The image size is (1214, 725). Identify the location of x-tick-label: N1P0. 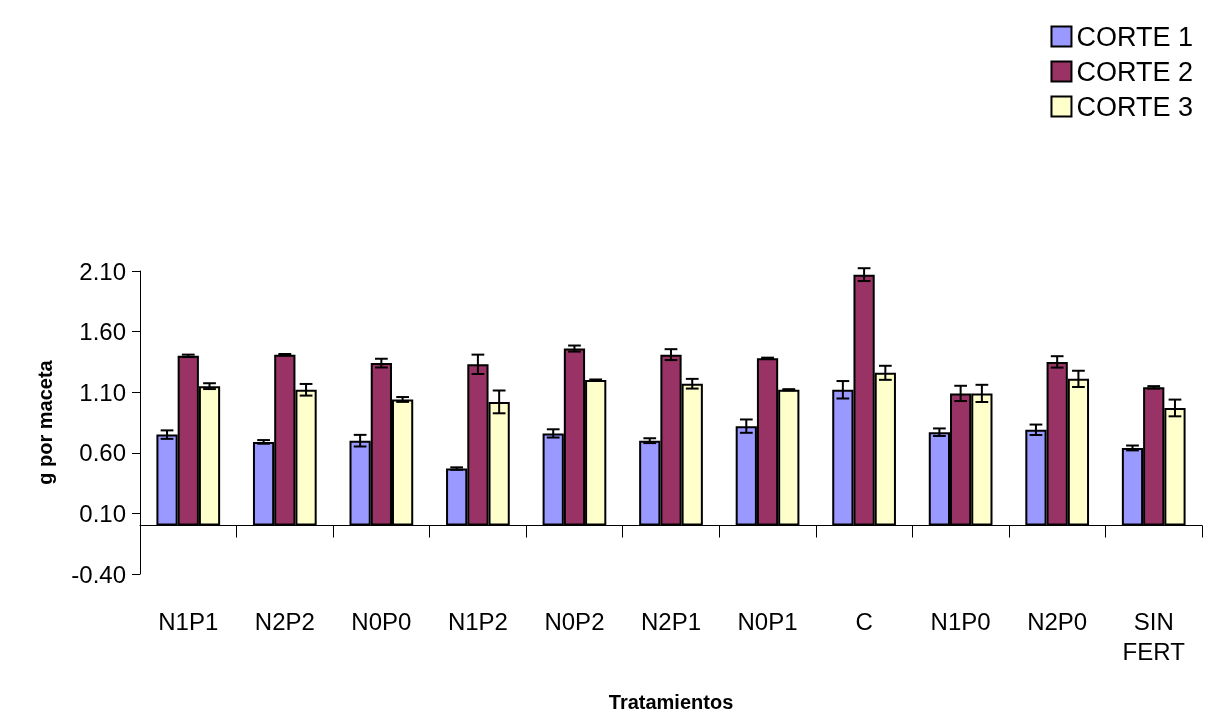
(960, 621).